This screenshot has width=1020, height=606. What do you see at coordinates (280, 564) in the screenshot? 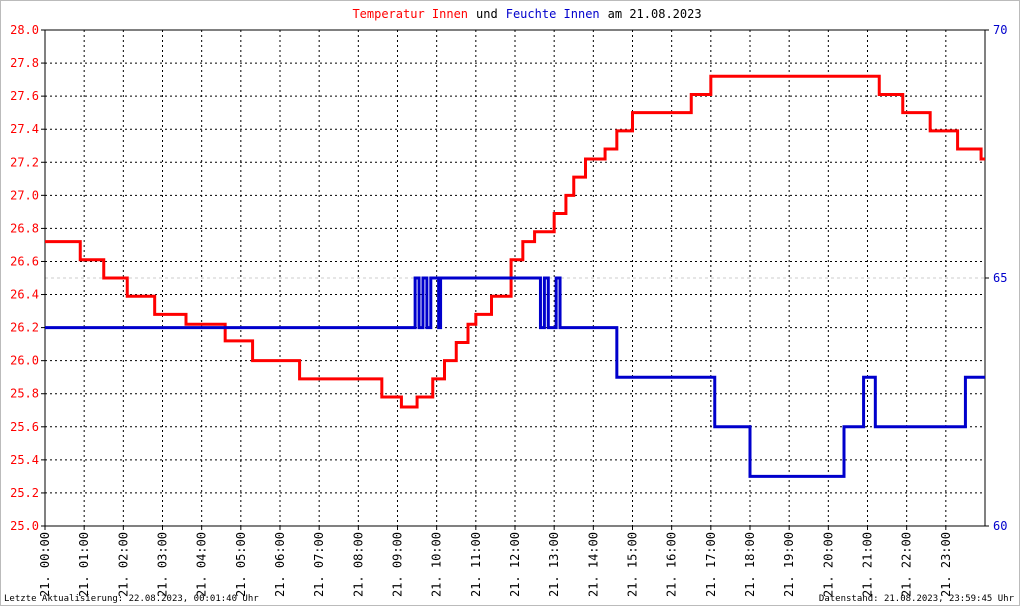
I see `x-tick-label: 21. 06:00` at bounding box center [280, 564].